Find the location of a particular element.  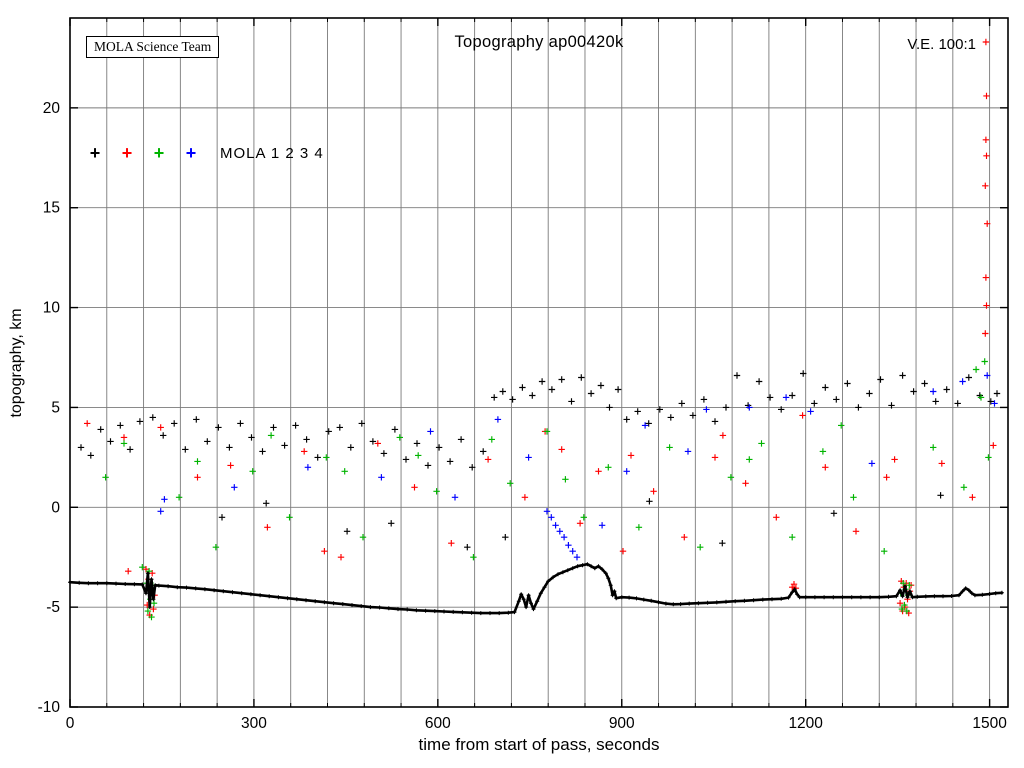

svg-text: 300 is located at coordinates (254, 723).